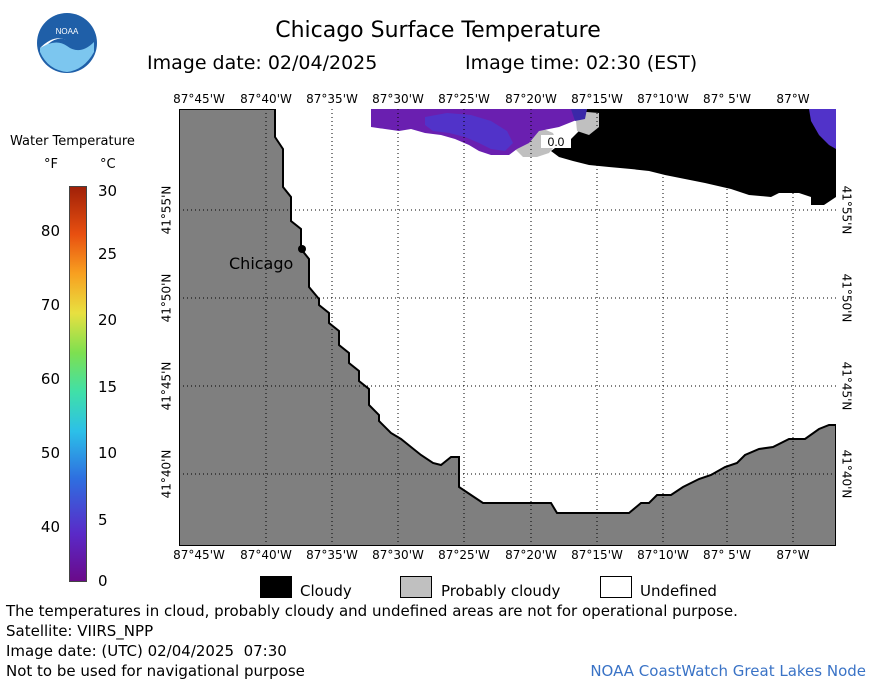  Describe the element at coordinates (72, 141) in the screenshot. I see `scale-title: Water Temperature` at that location.